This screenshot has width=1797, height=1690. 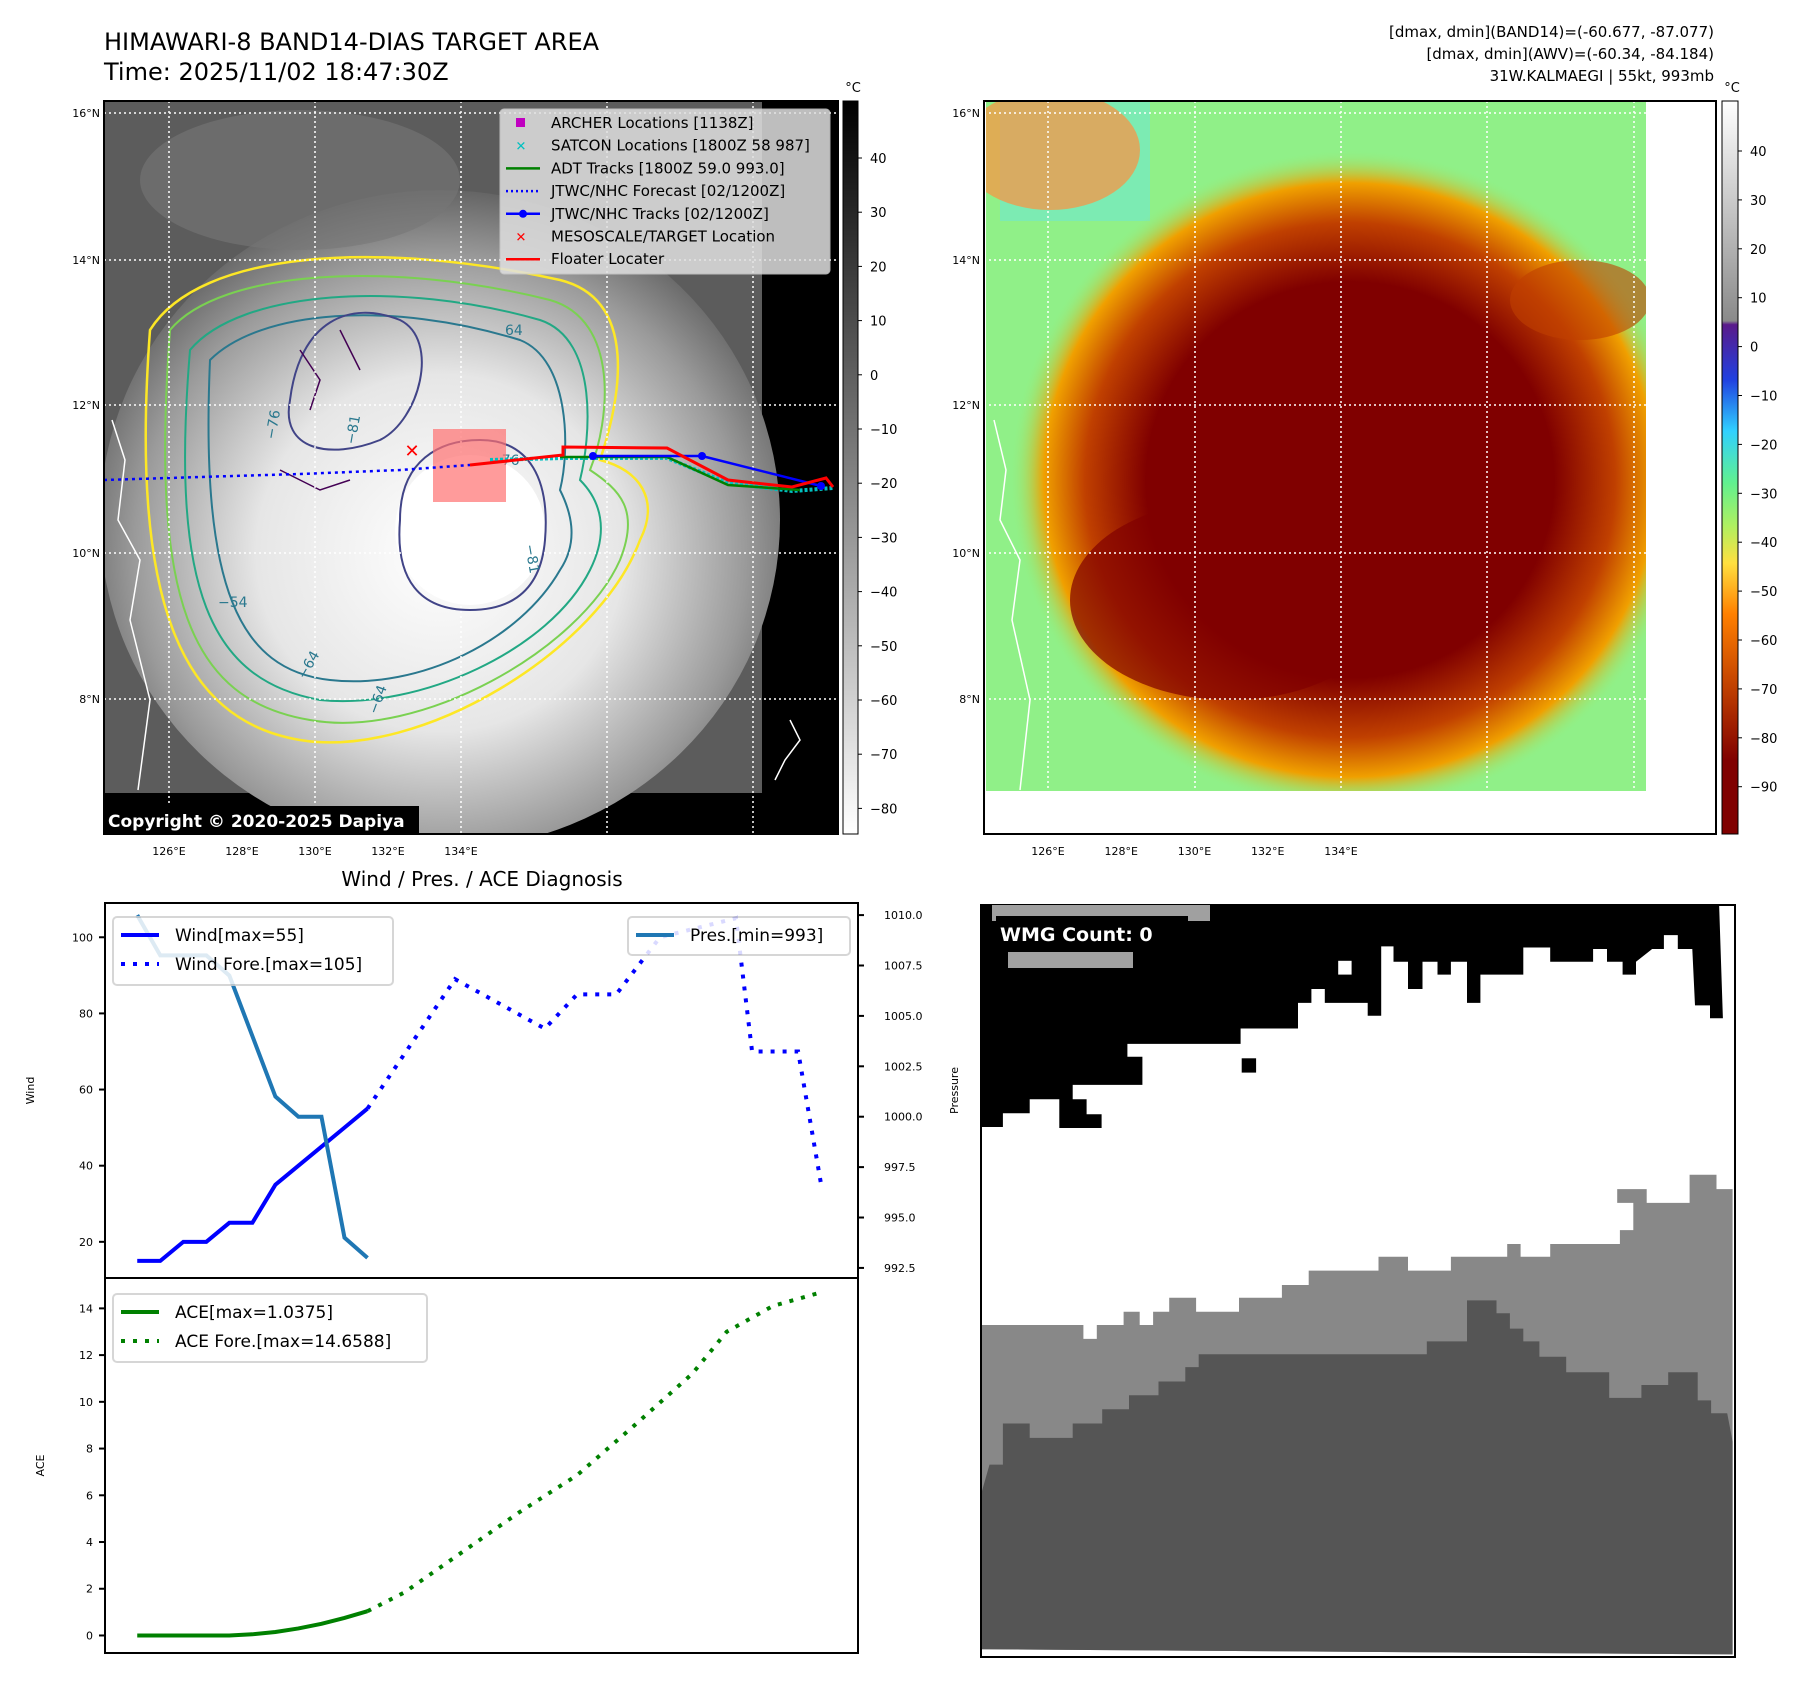 I want to click on awv-range: [dmax, dmin](AWV)=(-60.34, -84.184), so click(x=1570, y=54).